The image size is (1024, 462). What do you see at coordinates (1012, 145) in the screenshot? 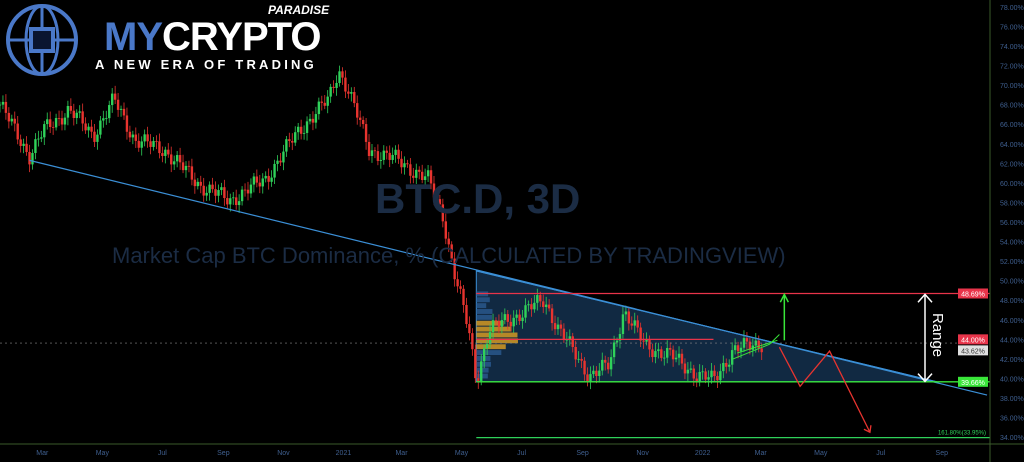
I see `price-tick-label: 64.00%` at bounding box center [1012, 145].